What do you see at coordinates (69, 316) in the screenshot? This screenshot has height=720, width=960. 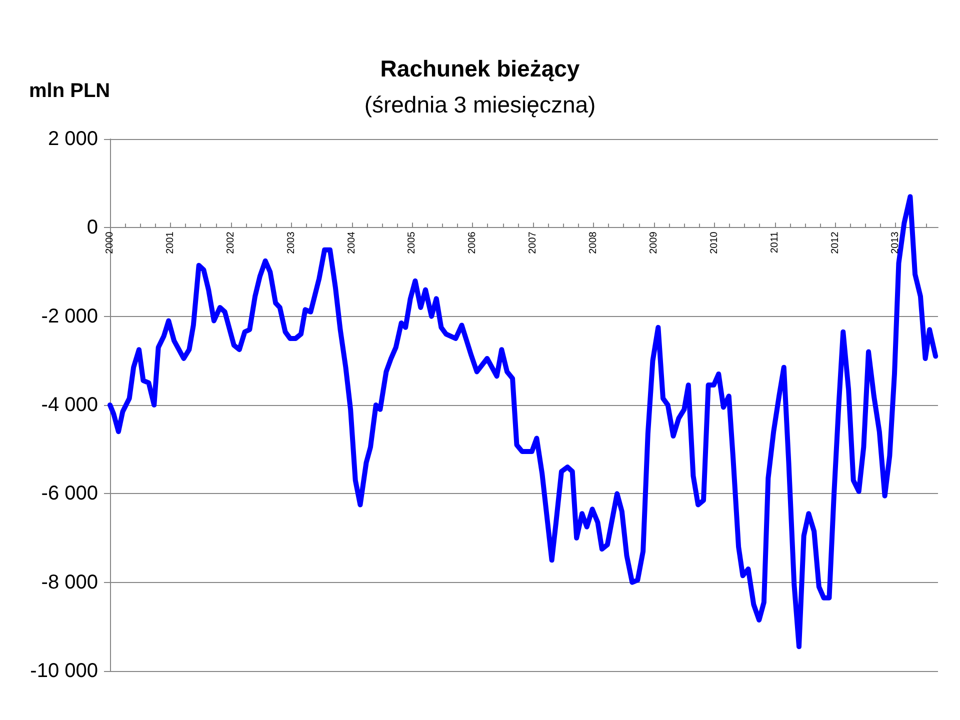 I see `y-tick-label: -2 000` at bounding box center [69, 316].